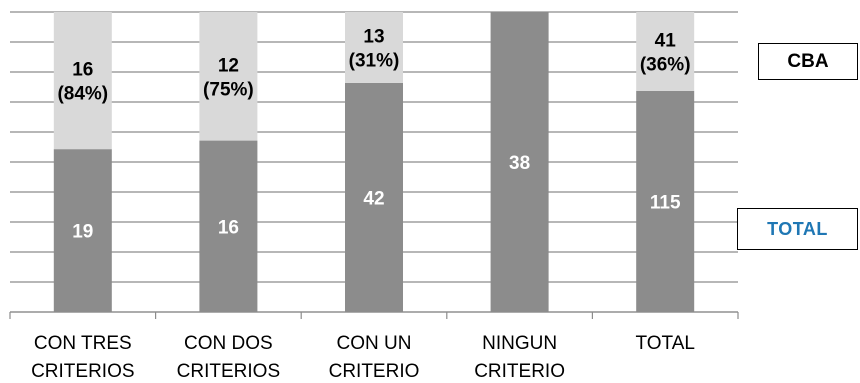 The image size is (860, 383). What do you see at coordinates (519, 343) in the screenshot?
I see `x-tick-label: NINGUN` at bounding box center [519, 343].